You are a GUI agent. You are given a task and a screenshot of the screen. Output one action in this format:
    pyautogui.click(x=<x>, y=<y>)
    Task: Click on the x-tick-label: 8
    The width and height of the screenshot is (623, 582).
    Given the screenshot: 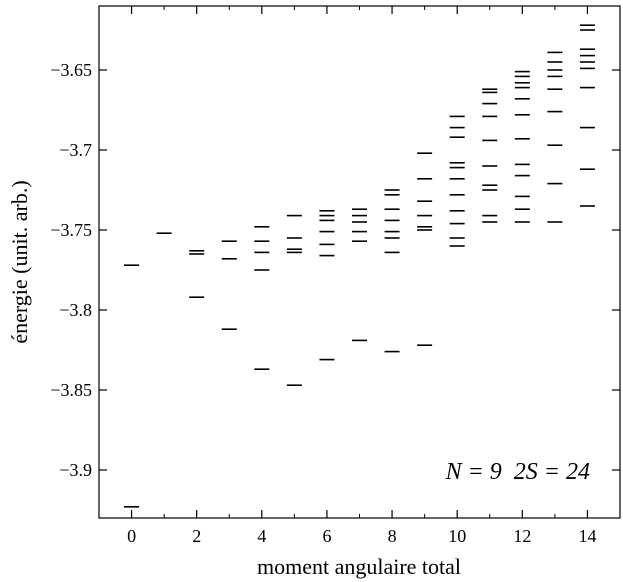 What is the action you would take?
    pyautogui.click(x=392, y=536)
    